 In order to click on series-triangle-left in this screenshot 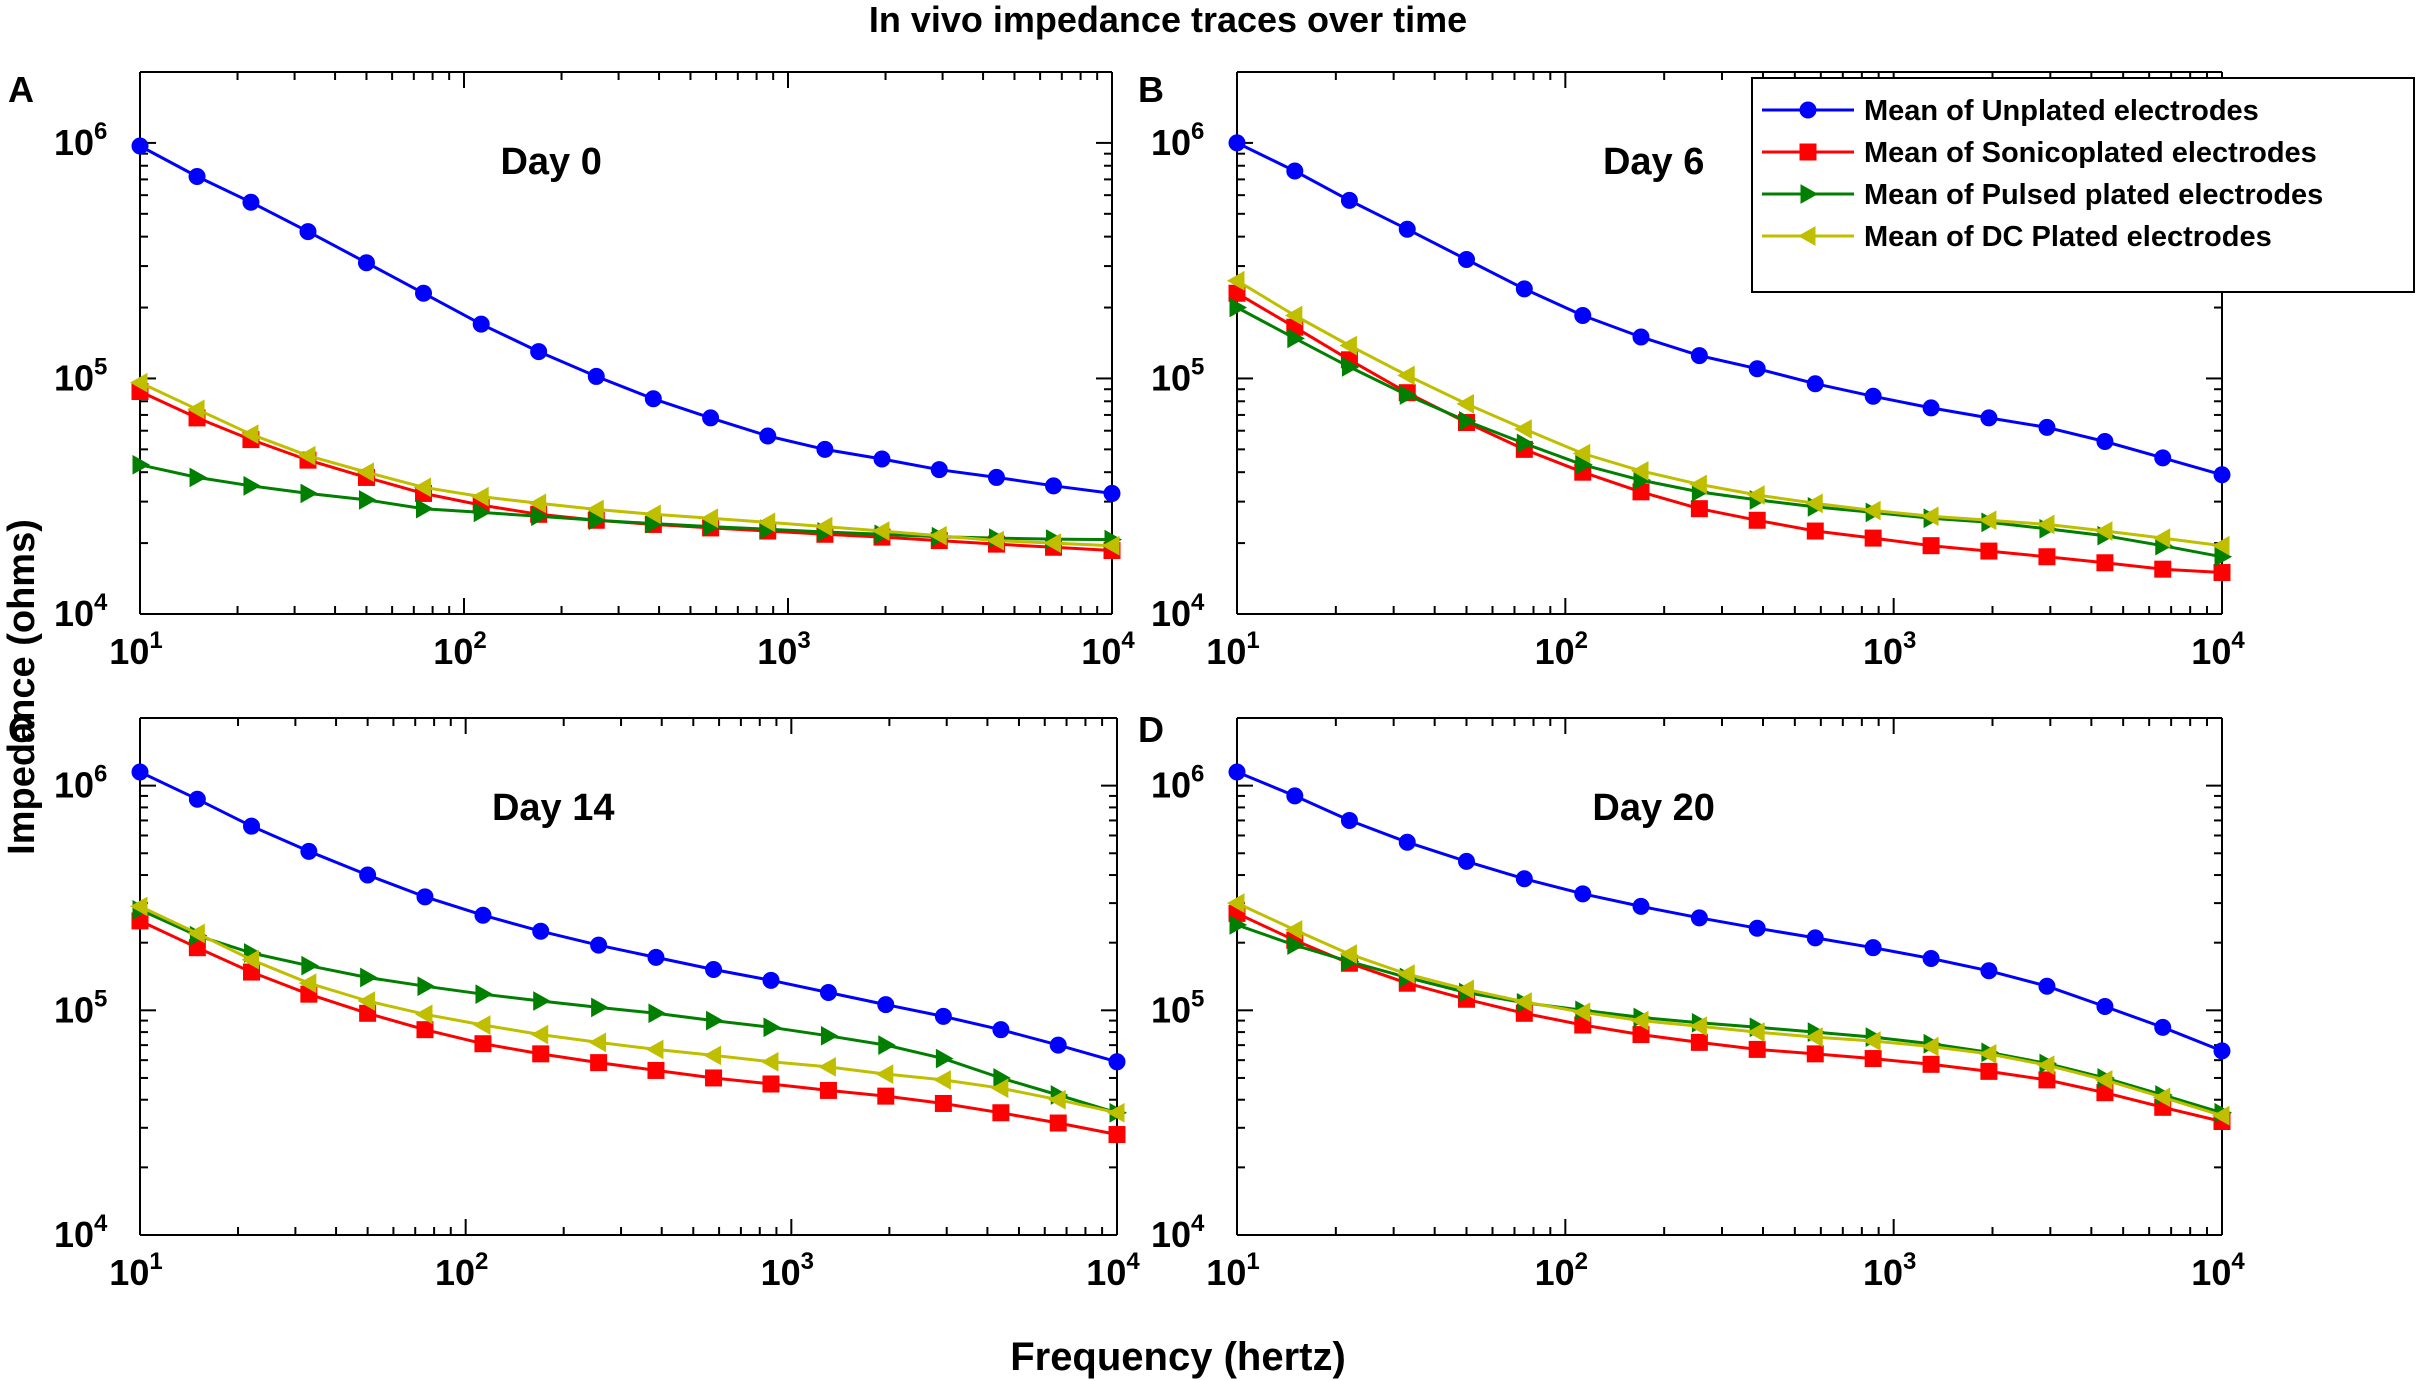, I will do `click(1728, 1009)`.